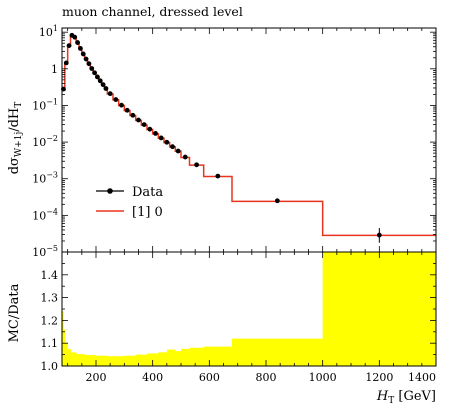 The image size is (450, 404). Describe the element at coordinates (266, 377) in the screenshot. I see `x-tick-label: 800` at that location.